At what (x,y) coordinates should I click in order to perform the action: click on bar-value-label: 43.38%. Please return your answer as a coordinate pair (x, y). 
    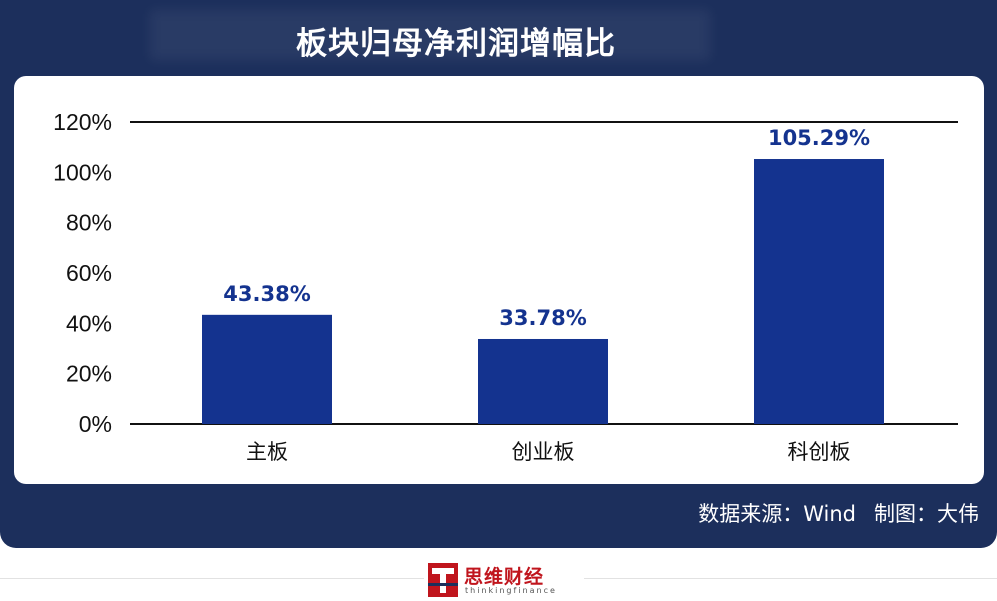
    Looking at the image, I should click on (266, 294).